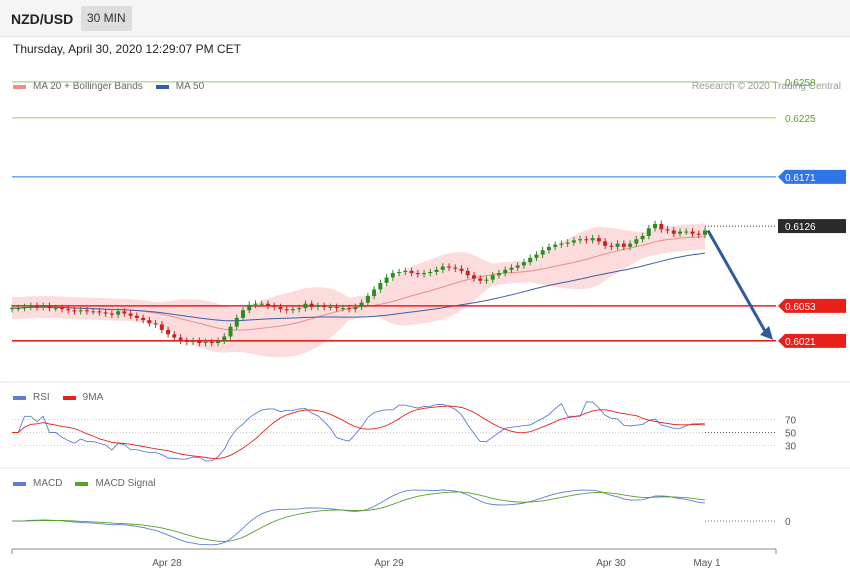 This screenshot has width=850, height=576. Describe the element at coordinates (106, 18) in the screenshot. I see `timeframe-button: 30 MIN` at that location.